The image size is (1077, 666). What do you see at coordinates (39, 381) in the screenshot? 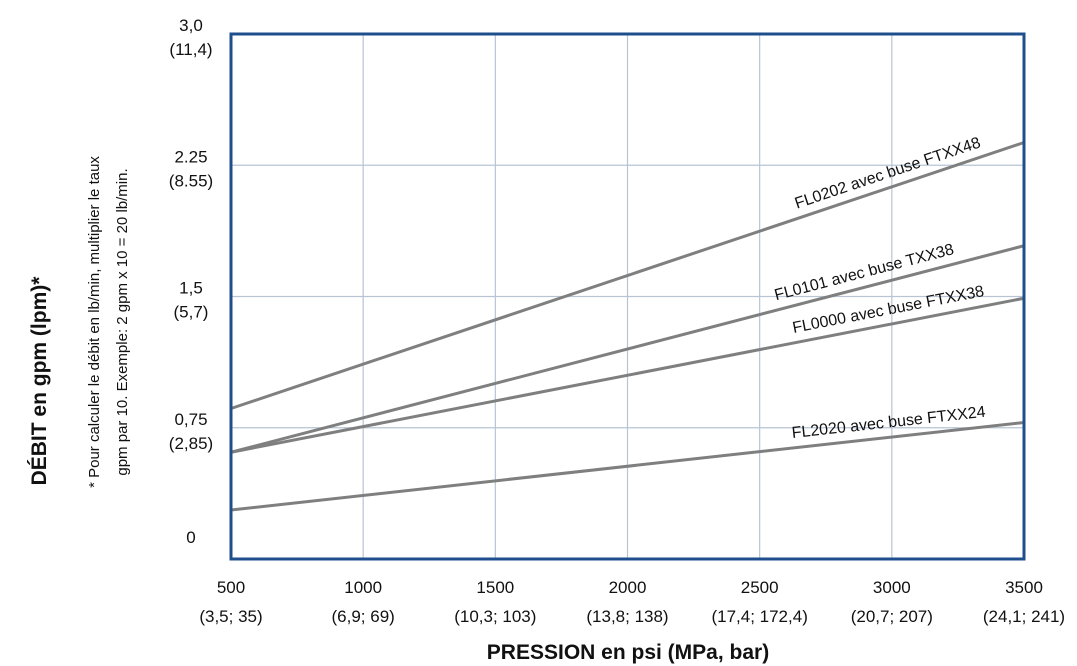
I see `y-axis-label: DÉBIT en gpm (lpm)*` at bounding box center [39, 381].